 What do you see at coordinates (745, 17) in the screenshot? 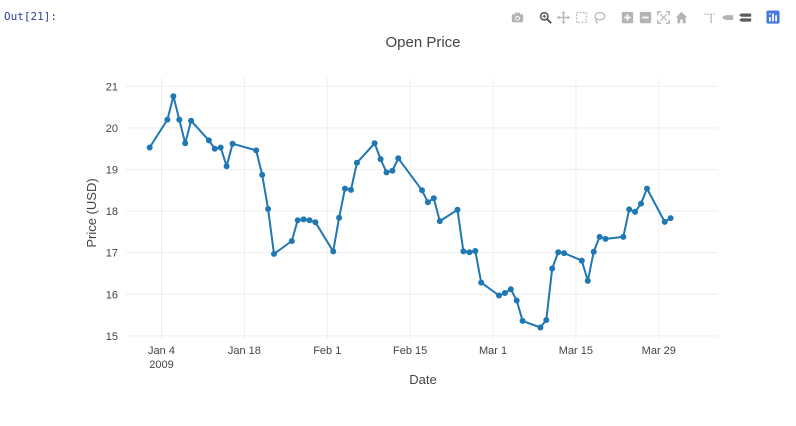
I see `hover-compare-icon` at bounding box center [745, 17].